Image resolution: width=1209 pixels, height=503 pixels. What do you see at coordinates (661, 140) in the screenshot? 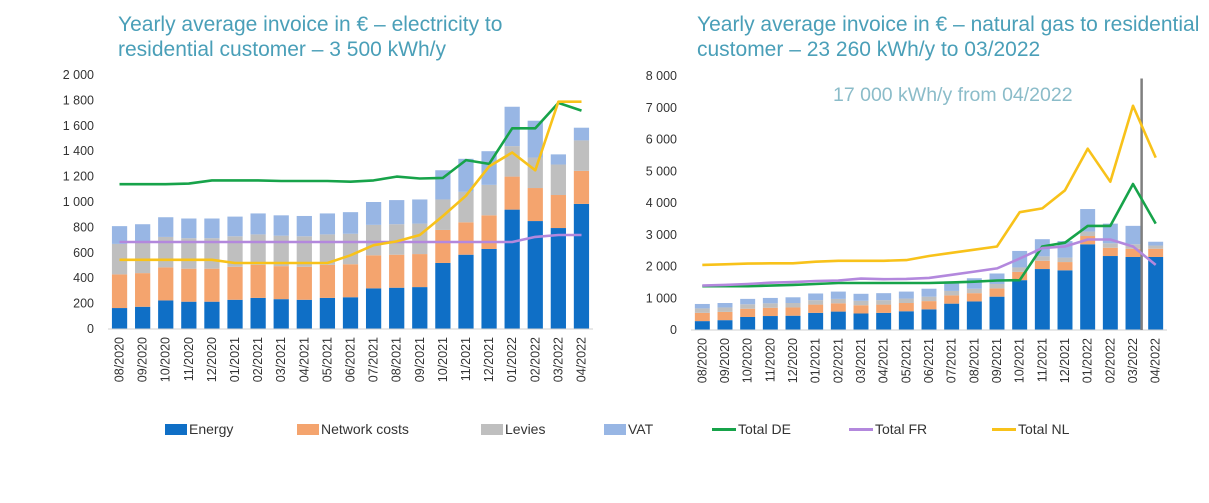
I see `gas-ytick-label: 6 000` at bounding box center [661, 140].